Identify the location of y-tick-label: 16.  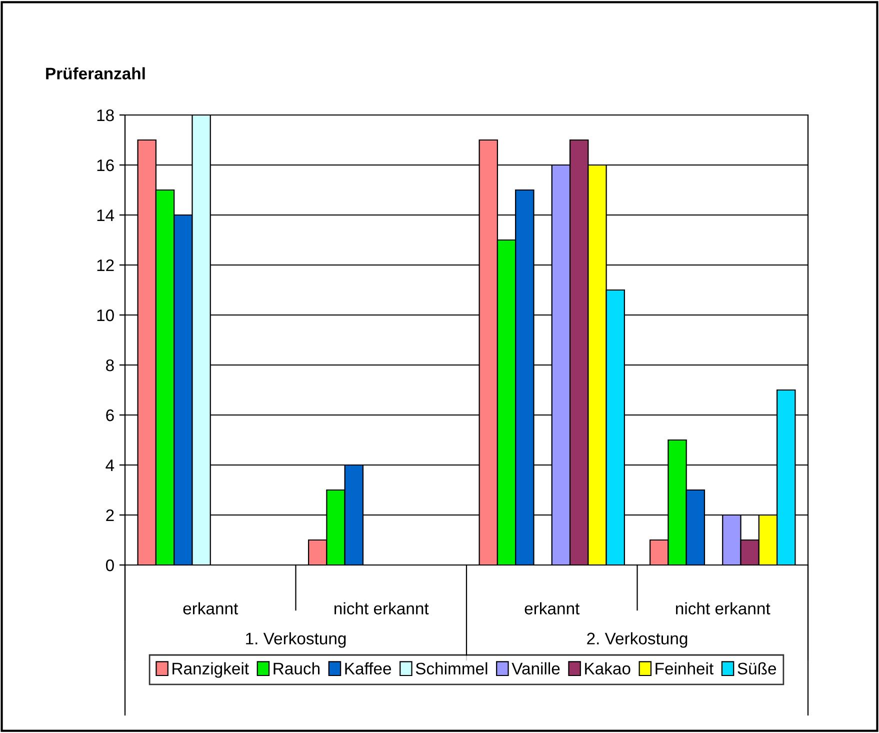
(105, 165).